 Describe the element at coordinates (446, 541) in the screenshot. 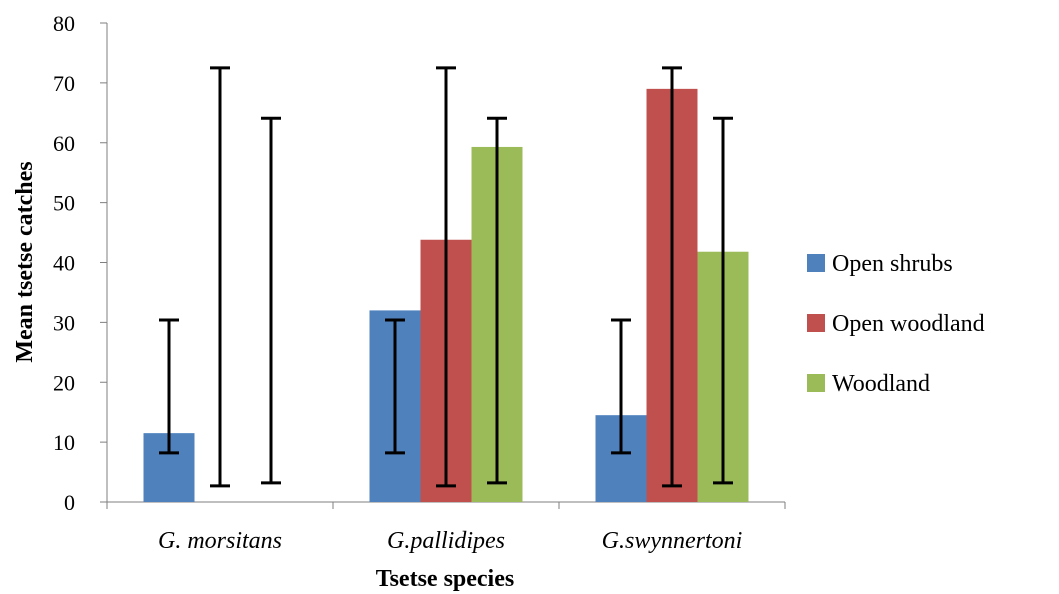

I see `x-category-label: G.pallidipes` at that location.